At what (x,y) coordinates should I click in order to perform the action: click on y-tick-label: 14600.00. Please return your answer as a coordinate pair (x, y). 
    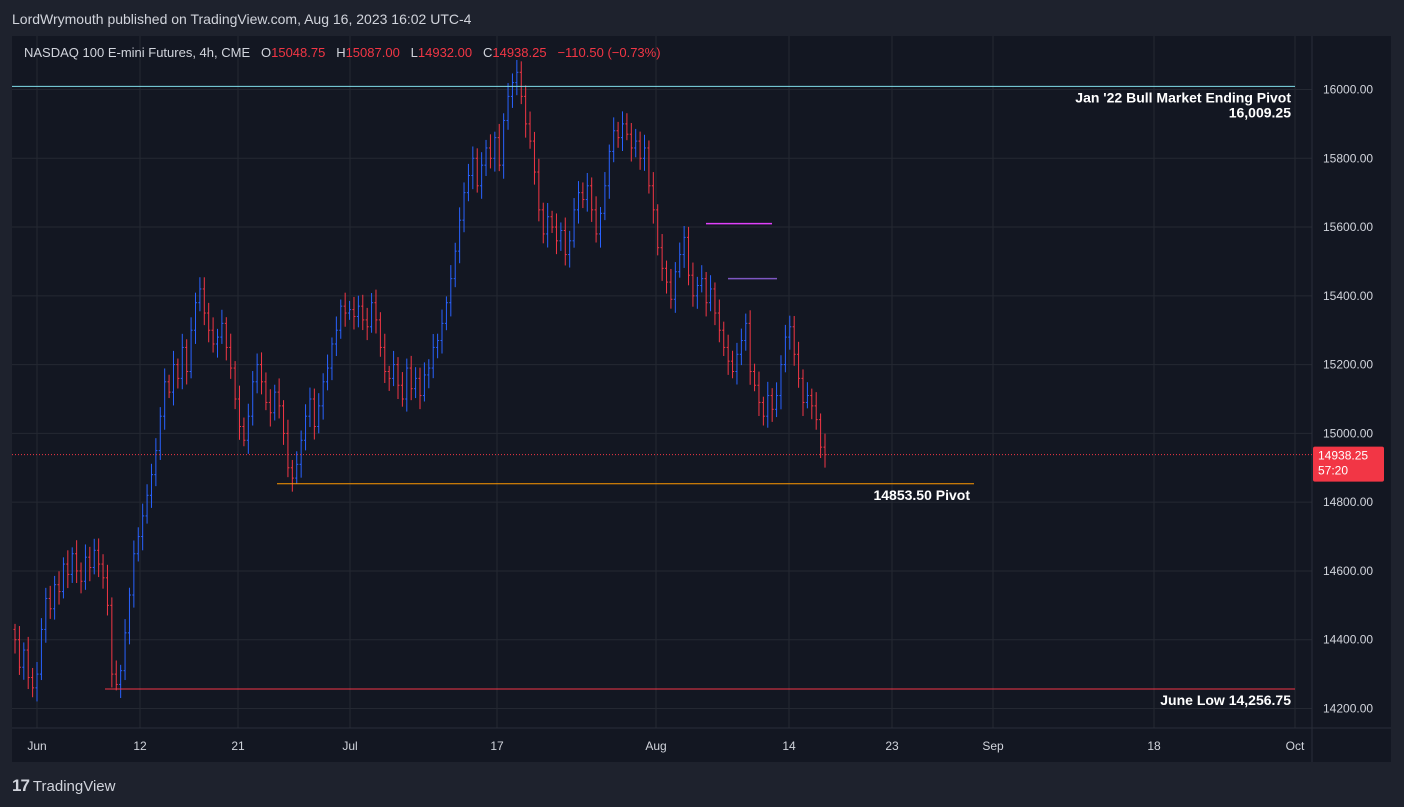
    Looking at the image, I should click on (1348, 571).